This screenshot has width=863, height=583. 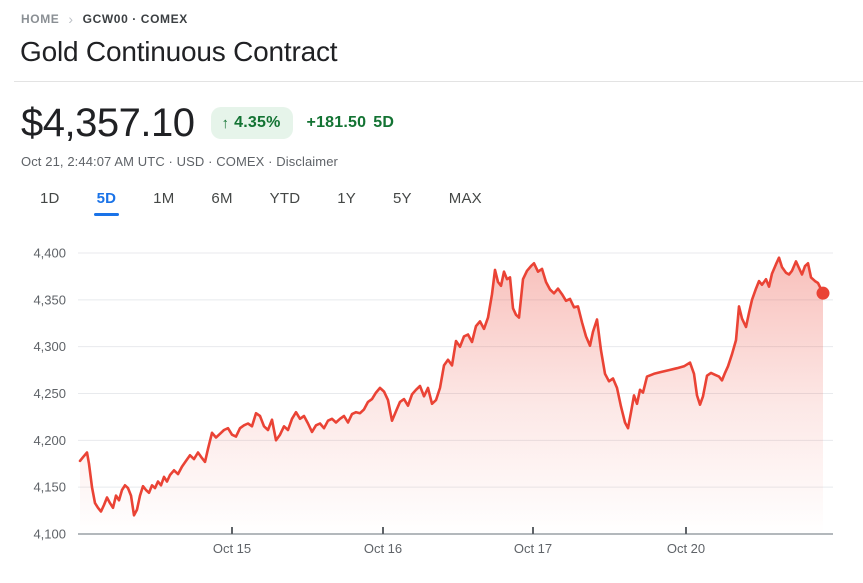 What do you see at coordinates (384, 122) in the screenshot?
I see `change-period: 5D` at bounding box center [384, 122].